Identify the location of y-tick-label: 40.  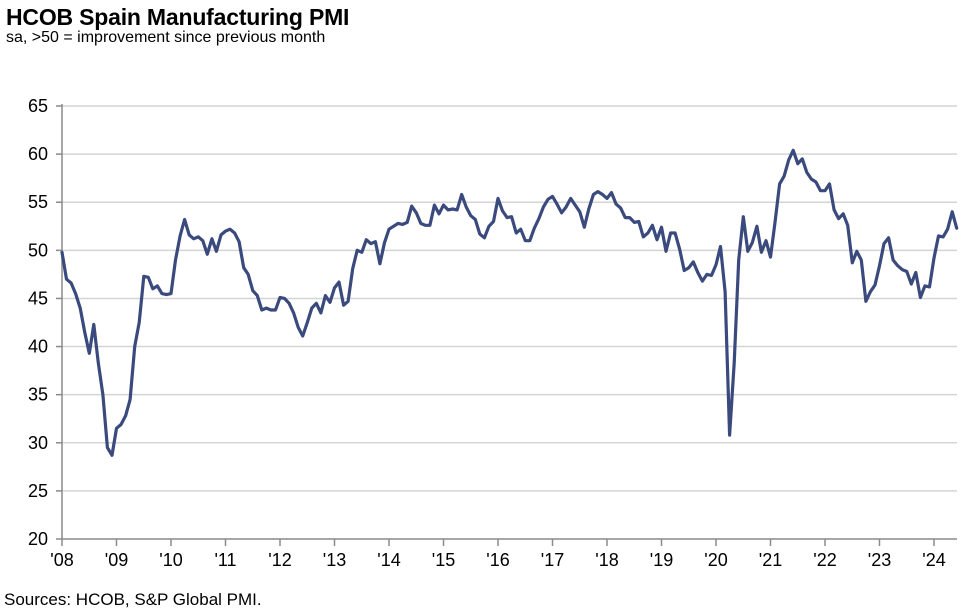
(38, 347).